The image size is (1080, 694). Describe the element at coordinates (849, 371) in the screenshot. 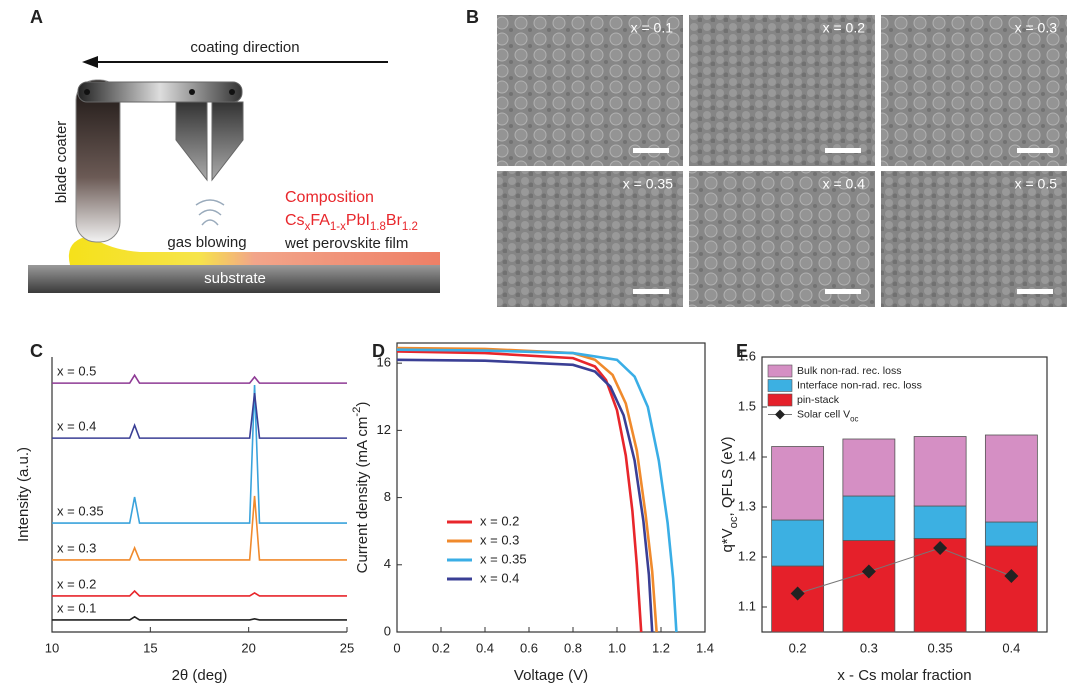

I see `legend-label: Bulk non-rad. rec. loss` at that location.